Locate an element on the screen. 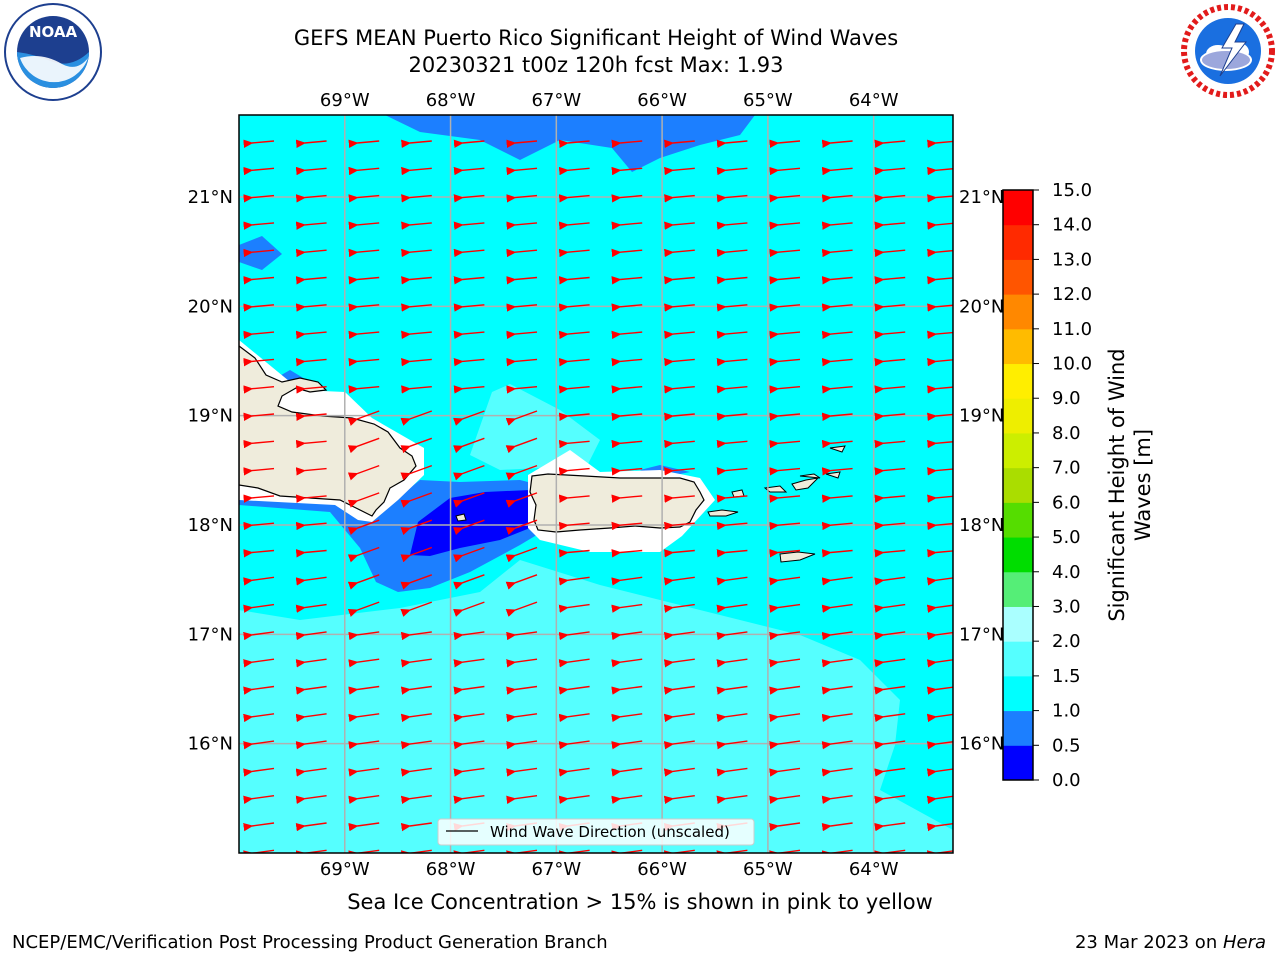 Image resolution: width=1280 pixels, height=960 pixels. lon-label-top: 65°W is located at coordinates (768, 100).